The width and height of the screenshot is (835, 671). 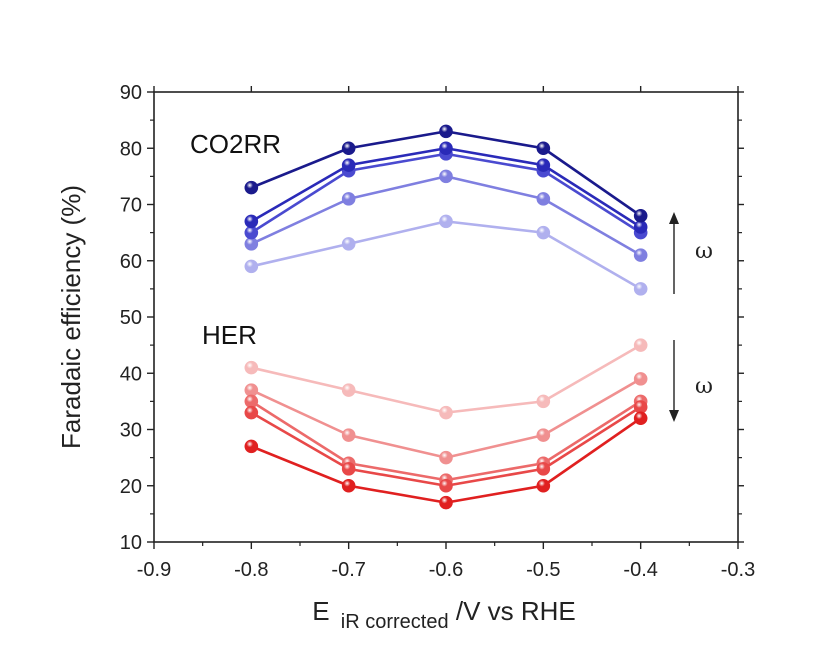 What do you see at coordinates (543, 570) in the screenshot?
I see `x-tick-label: -0.5` at bounding box center [543, 570].